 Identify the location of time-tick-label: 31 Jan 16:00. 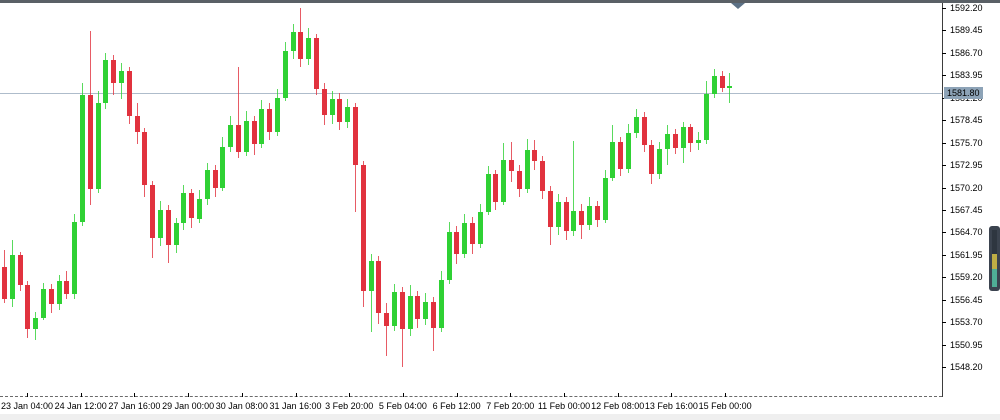
(295, 406).